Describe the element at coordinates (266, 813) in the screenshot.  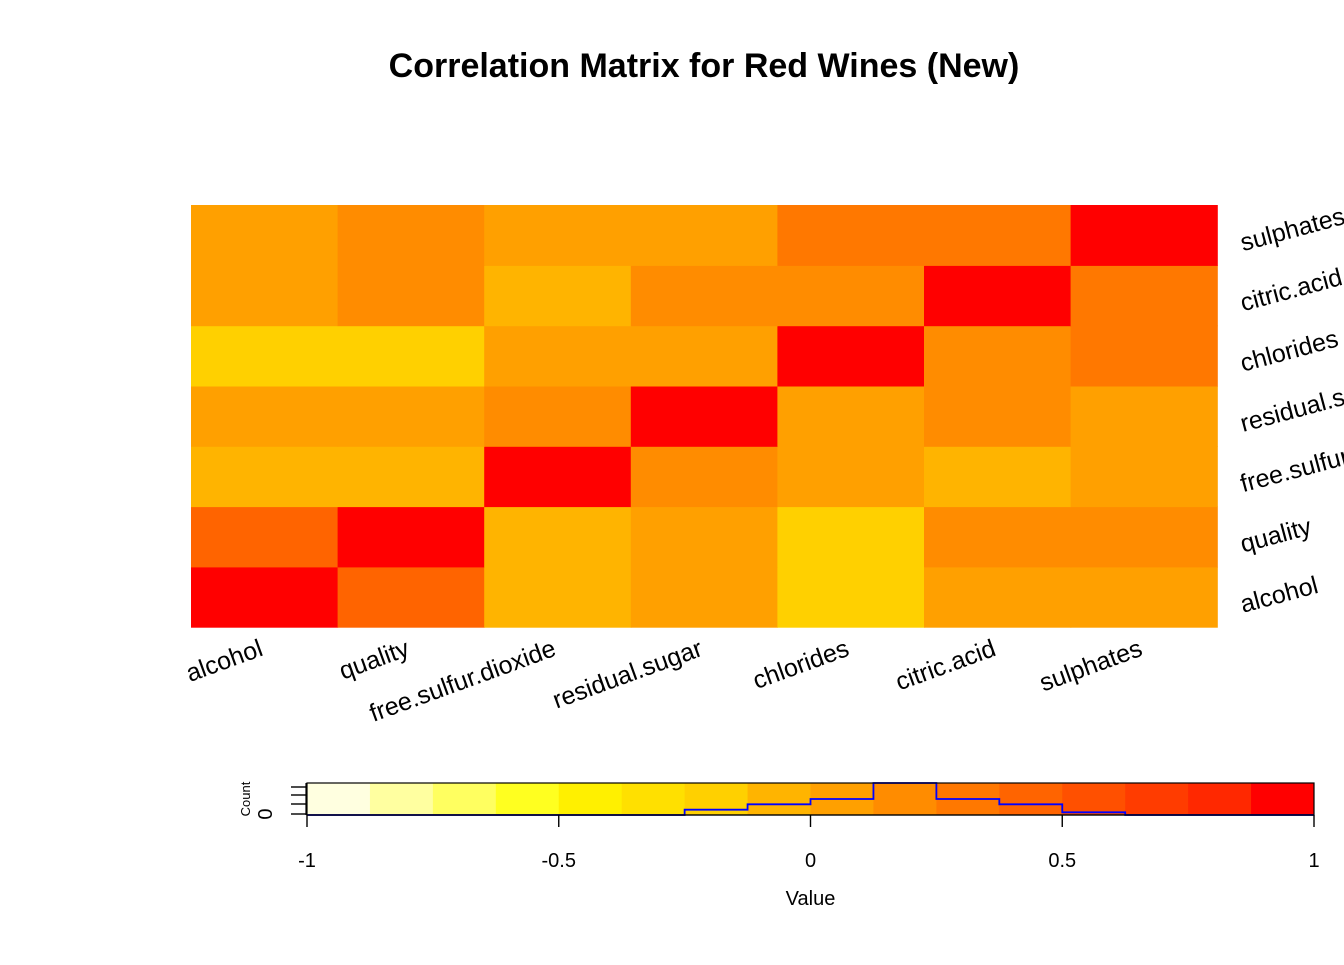
I see `color-key-y-tick-label: 0` at that location.